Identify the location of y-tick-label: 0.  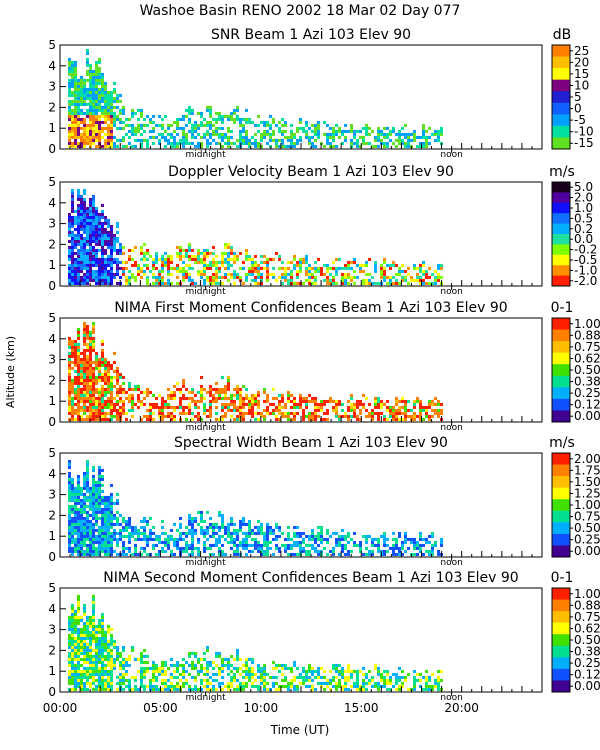
(52, 286).